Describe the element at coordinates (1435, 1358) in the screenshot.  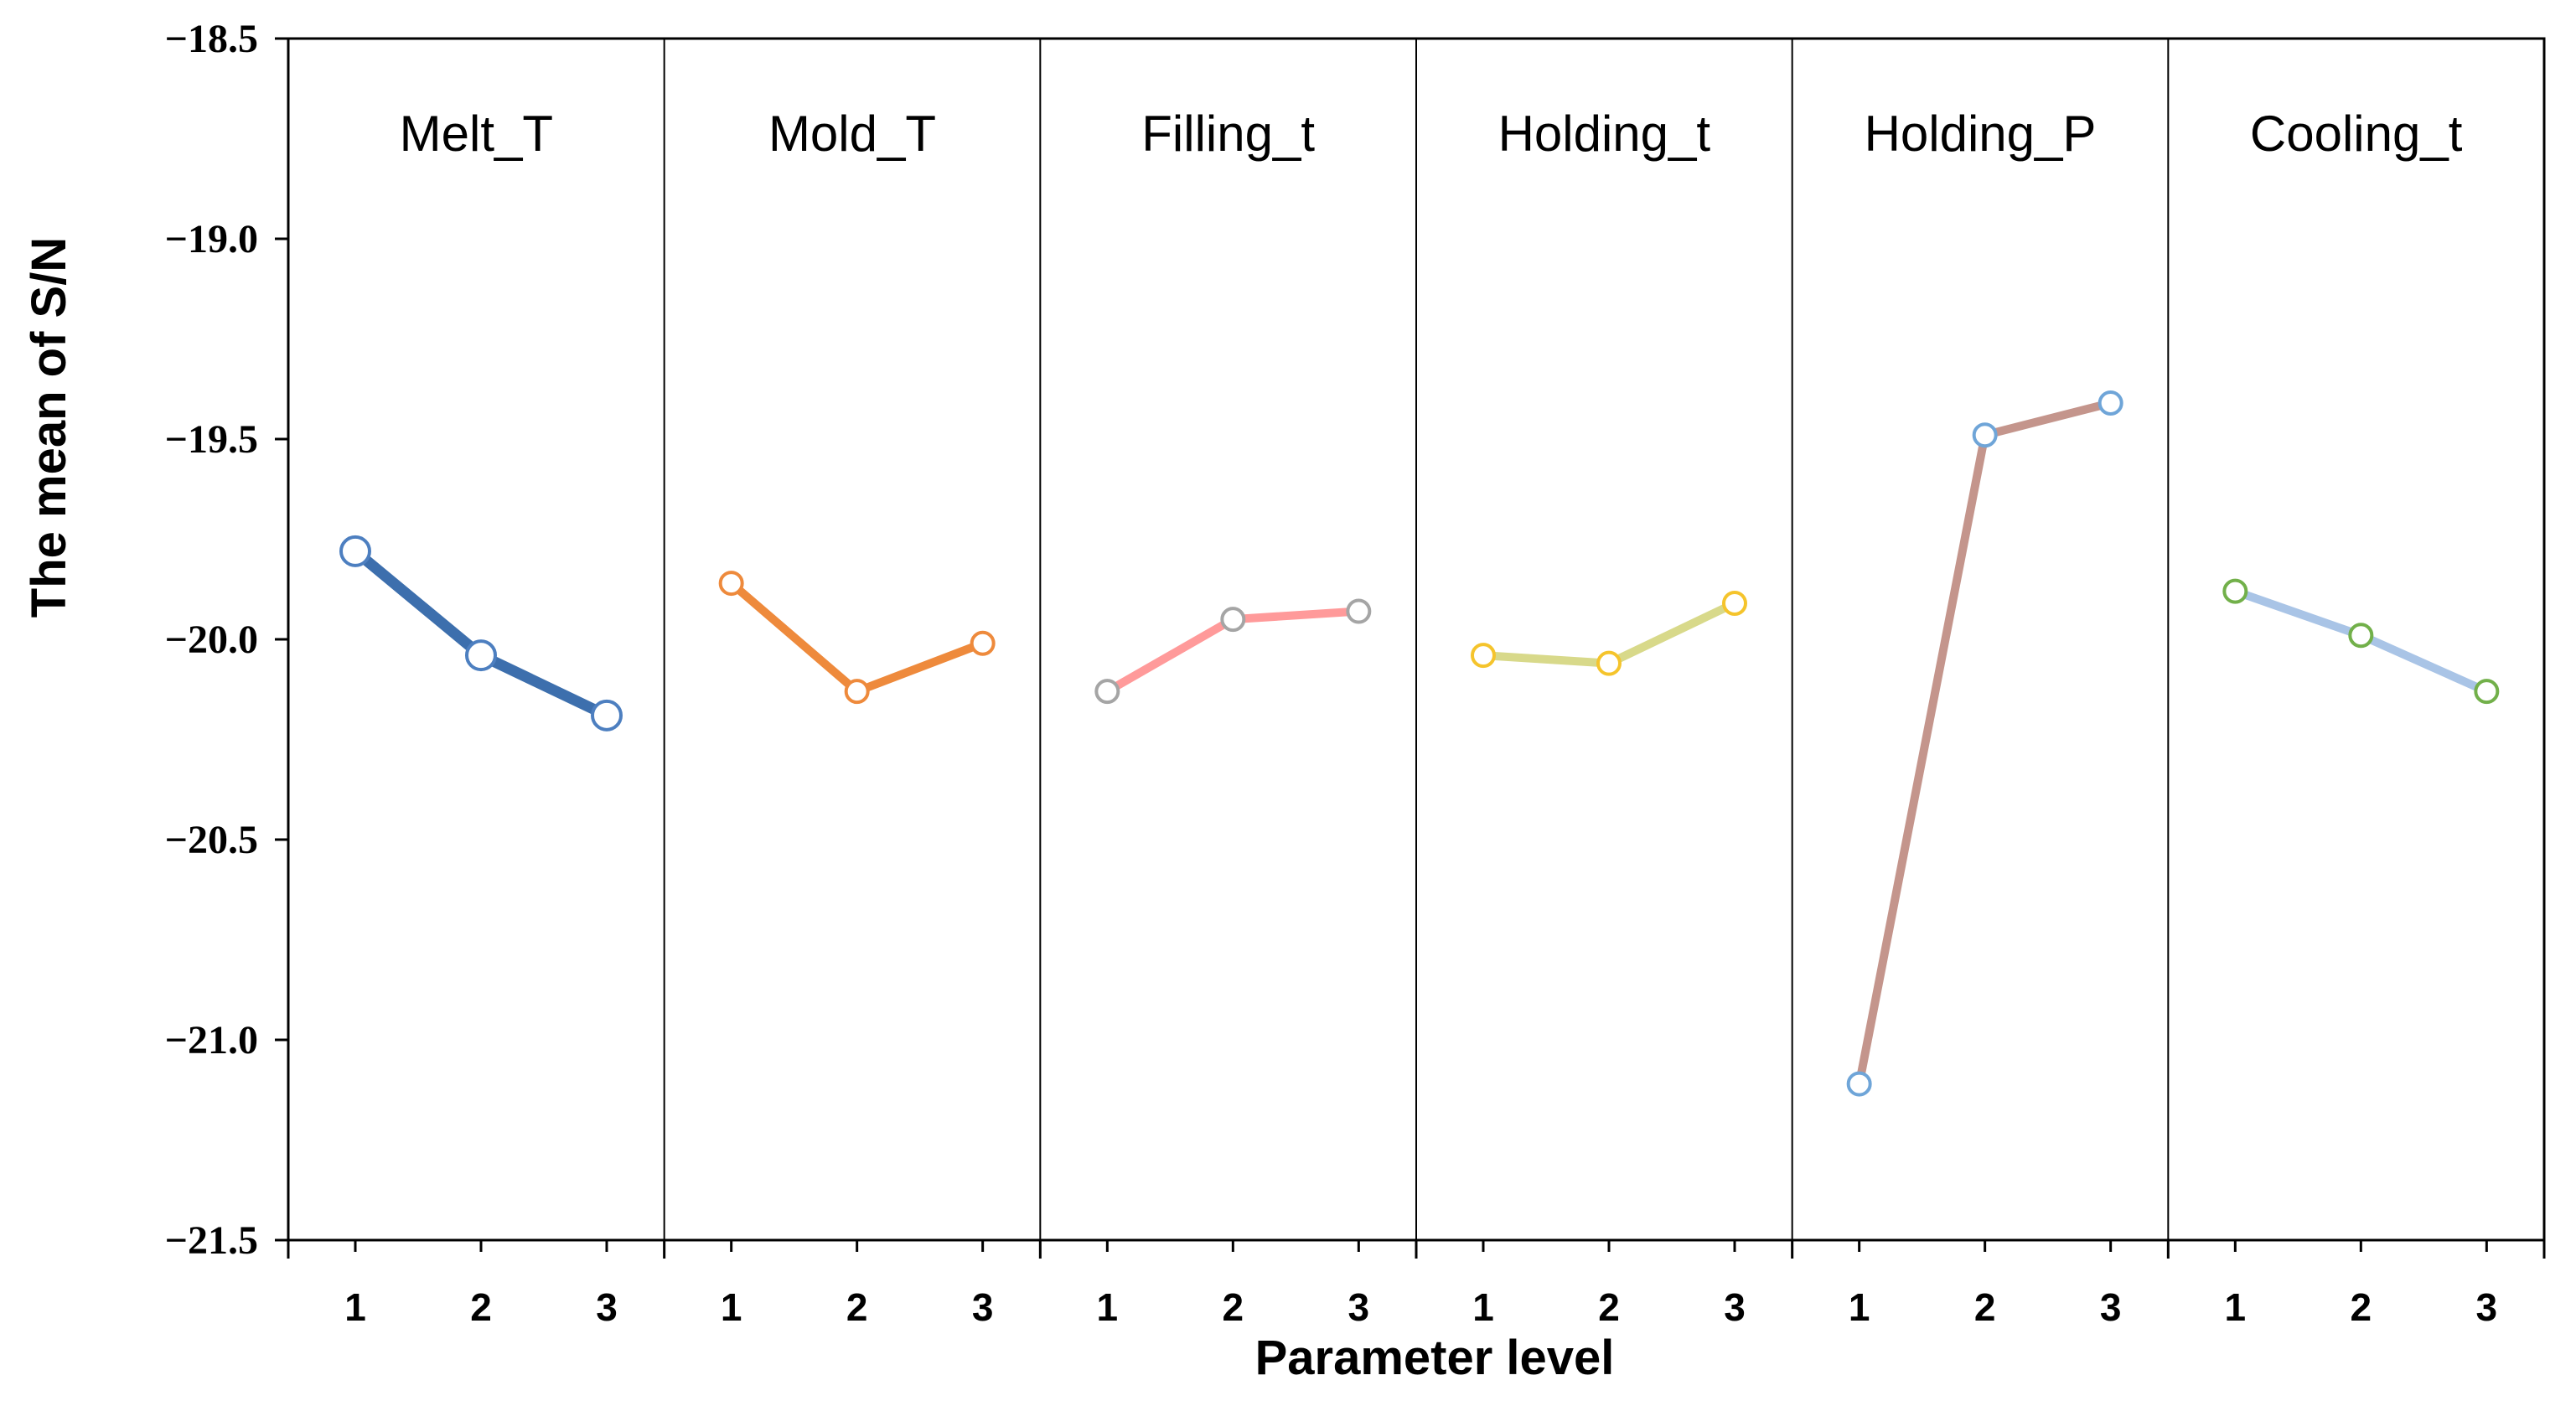
I see `x-axis-title: Parameter level` at that location.